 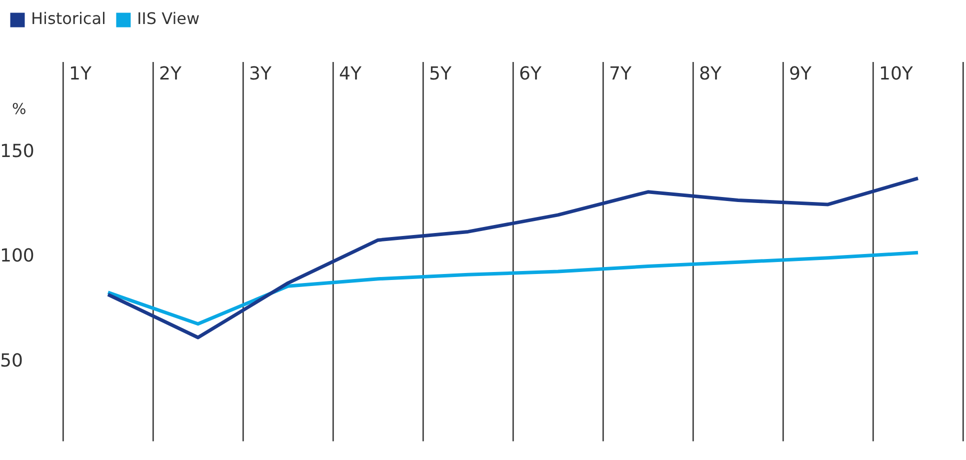 I want to click on x-tick-label: 1Y, so click(x=80, y=74).